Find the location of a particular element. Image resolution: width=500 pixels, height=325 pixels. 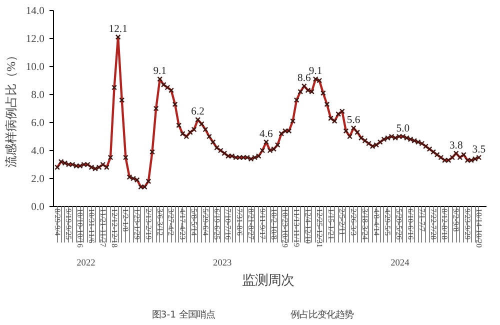

x-tick-label: 5/20-5/26 is located at coordinates (399, 224).